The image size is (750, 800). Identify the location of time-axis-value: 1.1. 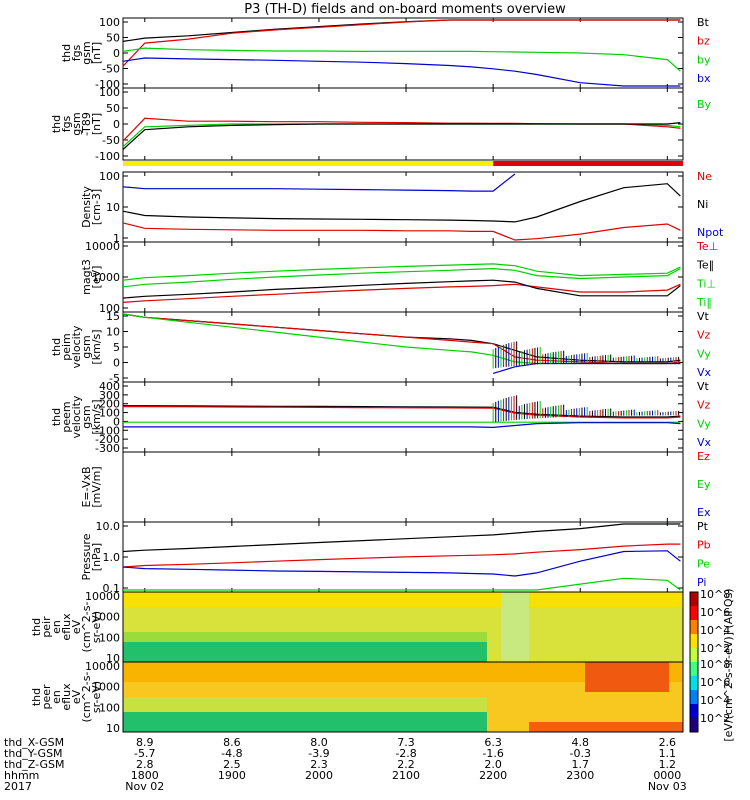
(668, 753).